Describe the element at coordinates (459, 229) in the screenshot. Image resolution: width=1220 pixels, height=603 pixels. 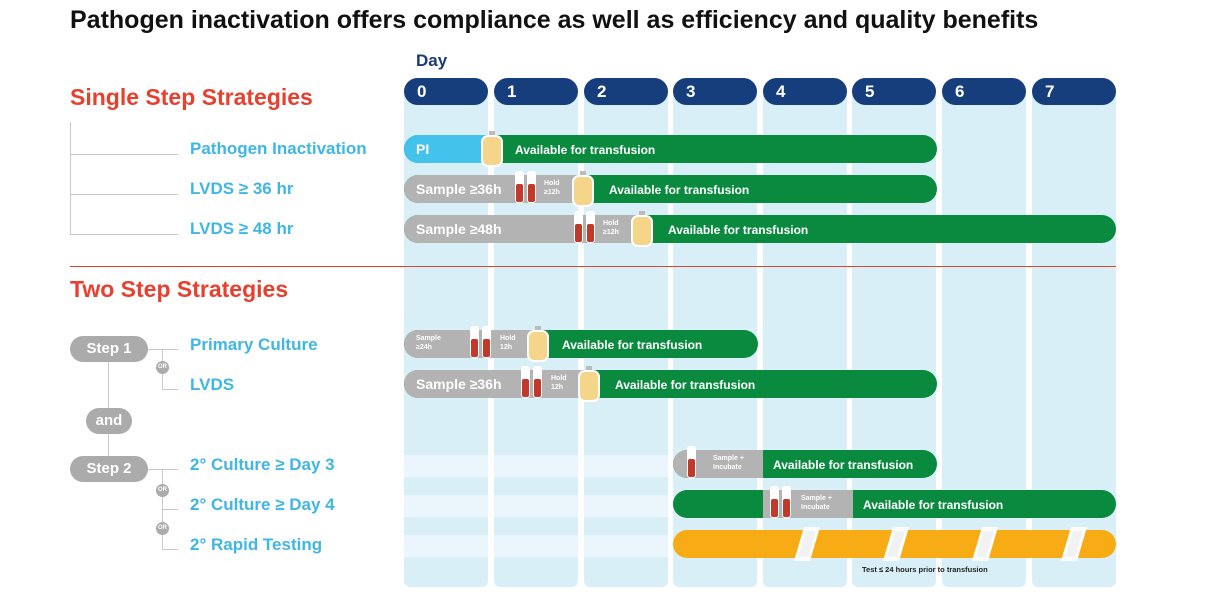
I see `sample-label: Sample ≥48h` at that location.